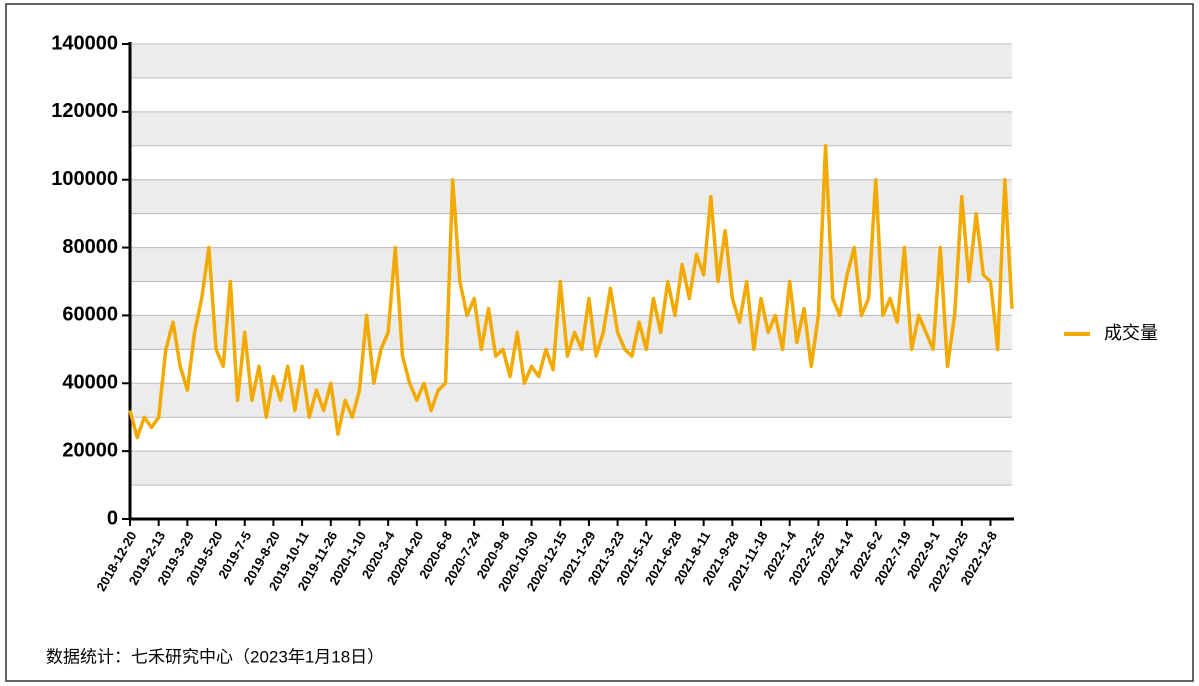 Image resolution: width=1199 pixels, height=686 pixels. Describe the element at coordinates (112, 518) in the screenshot. I see `y-tick-label: 0` at that location.